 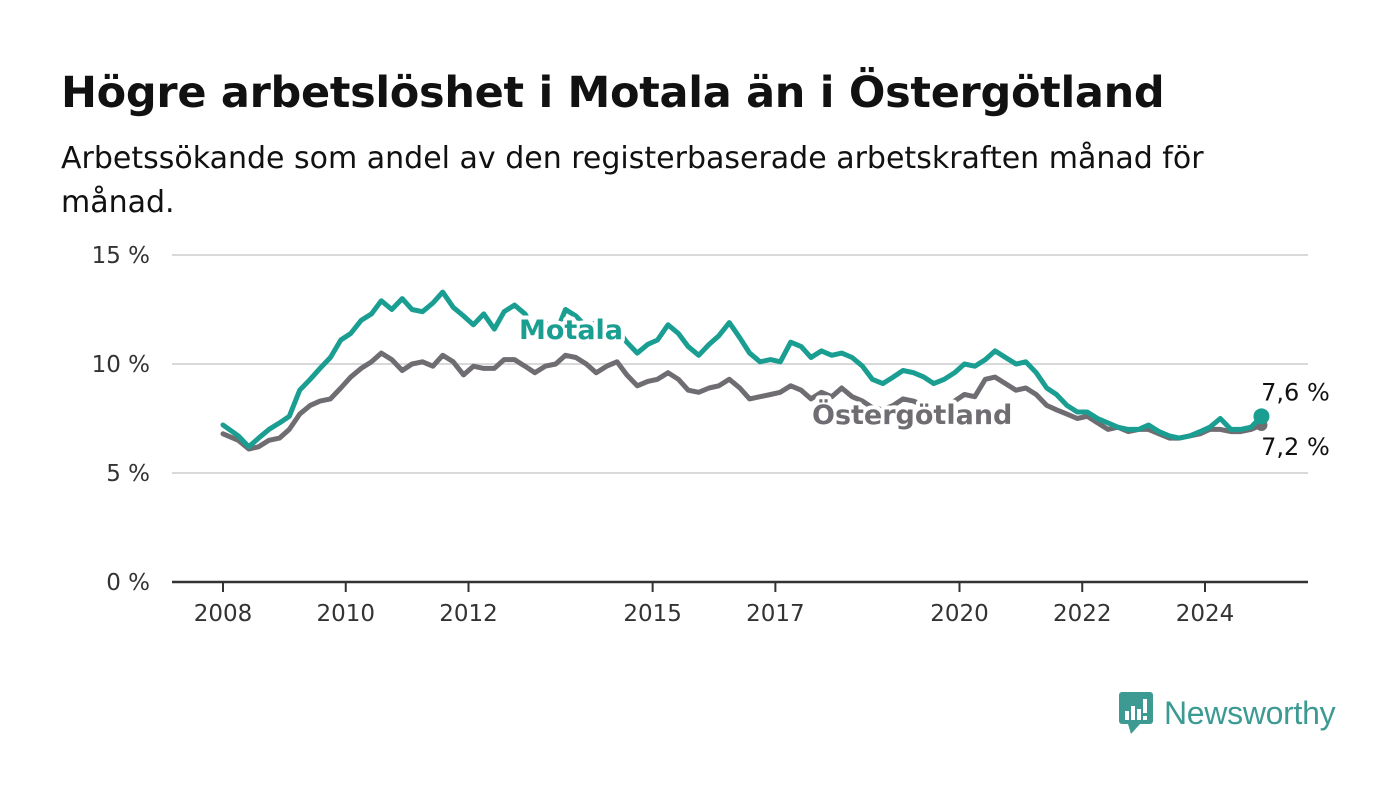 I want to click on y-axis-ticks: 0 % 5 % 10 % 15 %, so click(x=121, y=419).